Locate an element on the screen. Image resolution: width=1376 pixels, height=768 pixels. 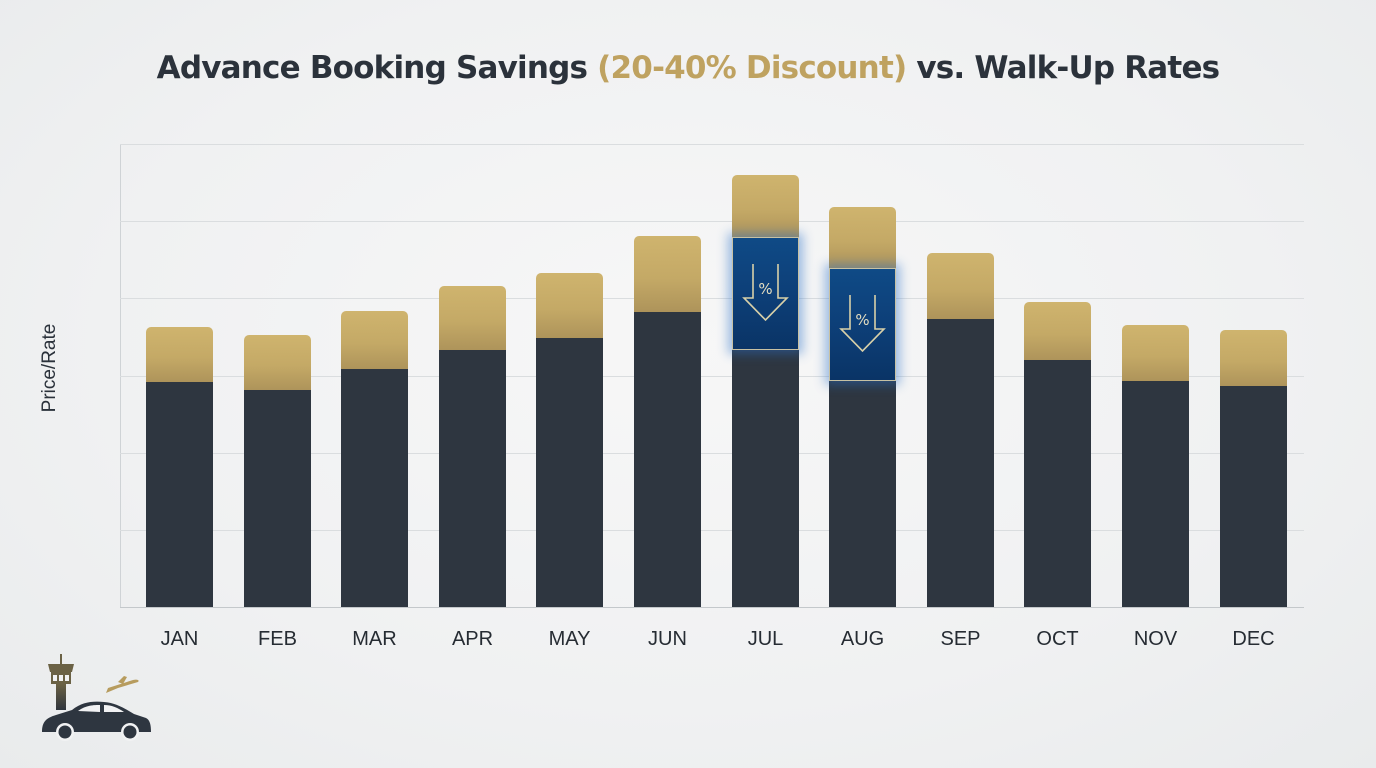
discount-highlight-aug: % is located at coordinates (862, 325).